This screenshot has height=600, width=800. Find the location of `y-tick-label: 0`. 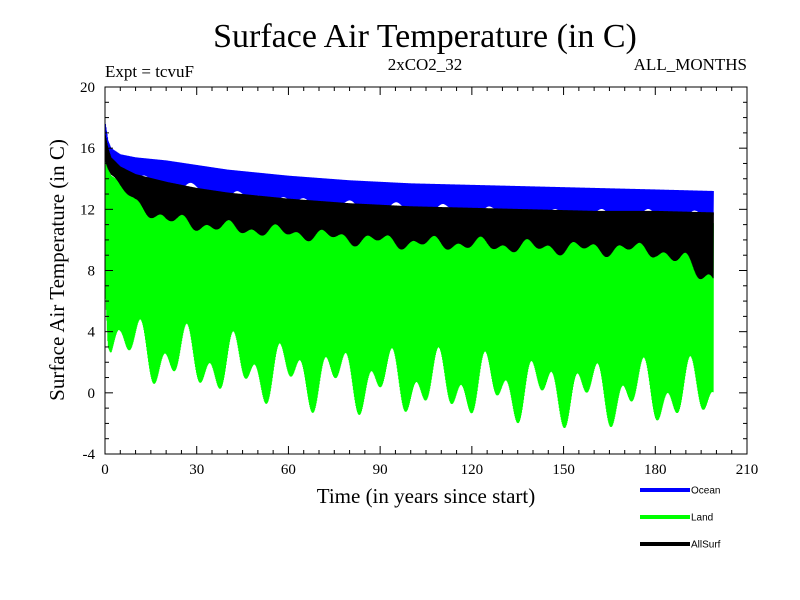

y-tick-label: 0 is located at coordinates (92, 394).